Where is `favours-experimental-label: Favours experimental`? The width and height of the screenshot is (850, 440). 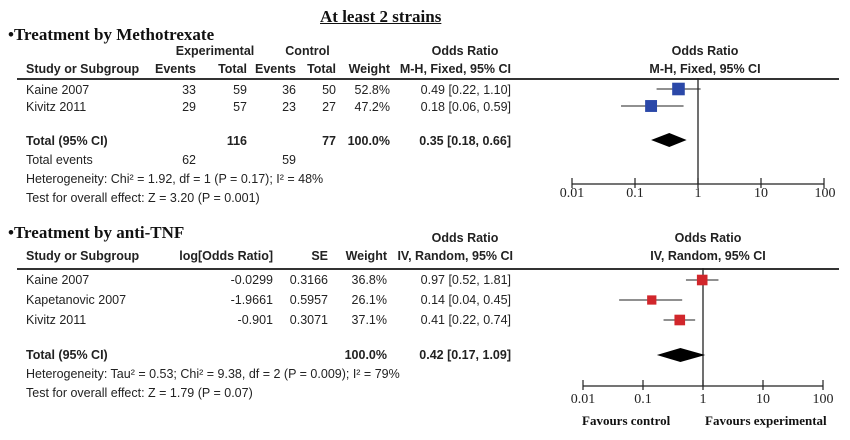 favours-experimental-label: Favours experimental is located at coordinates (766, 420).